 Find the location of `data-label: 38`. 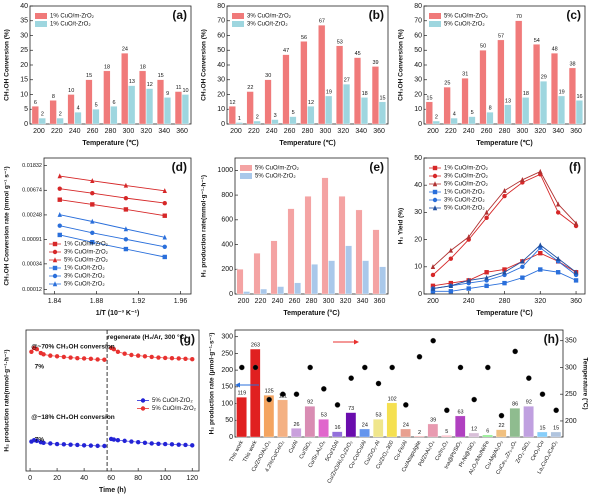

data-label: 38 is located at coordinates (573, 64).